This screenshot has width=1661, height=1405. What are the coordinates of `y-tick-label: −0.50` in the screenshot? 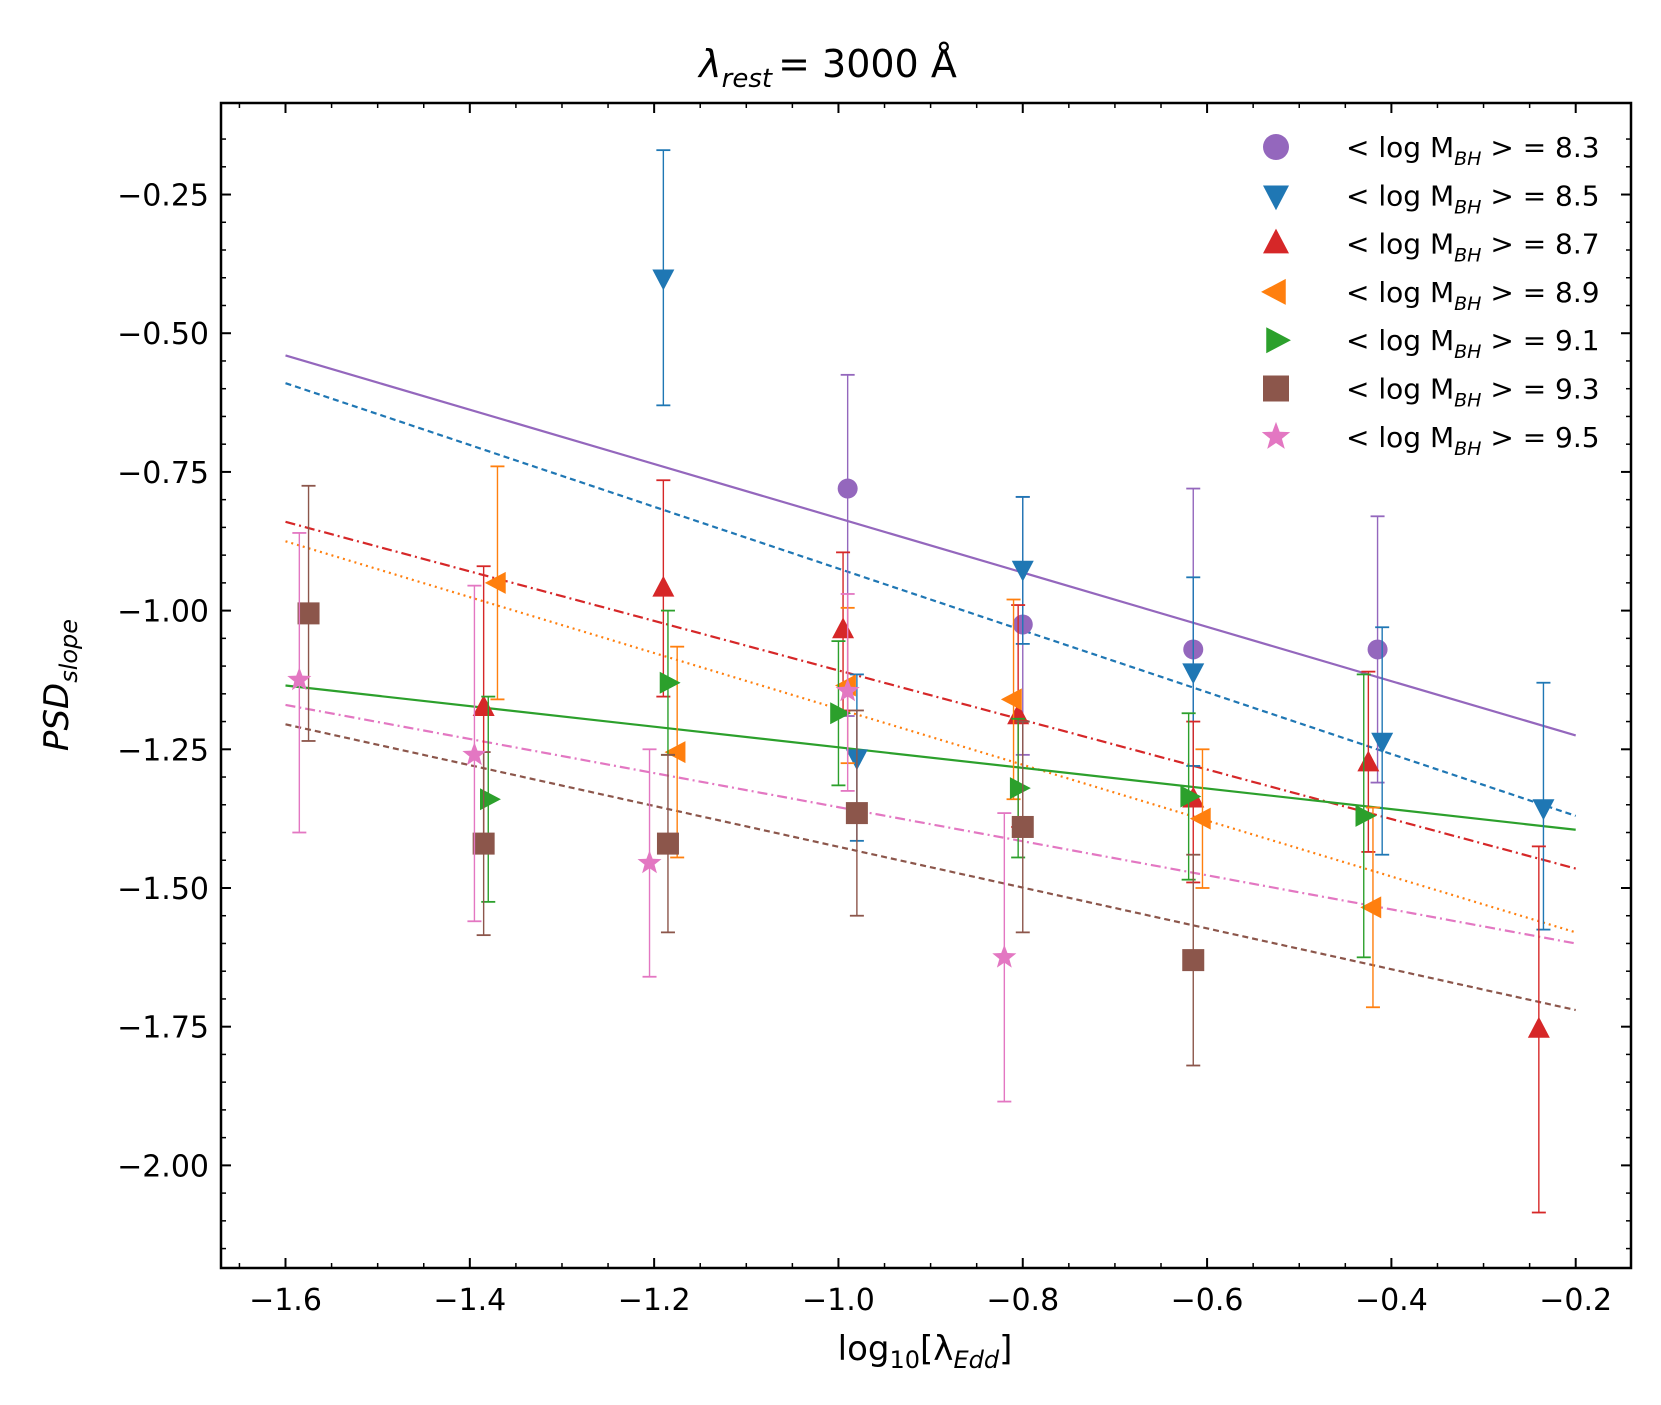 It's located at (163, 334).